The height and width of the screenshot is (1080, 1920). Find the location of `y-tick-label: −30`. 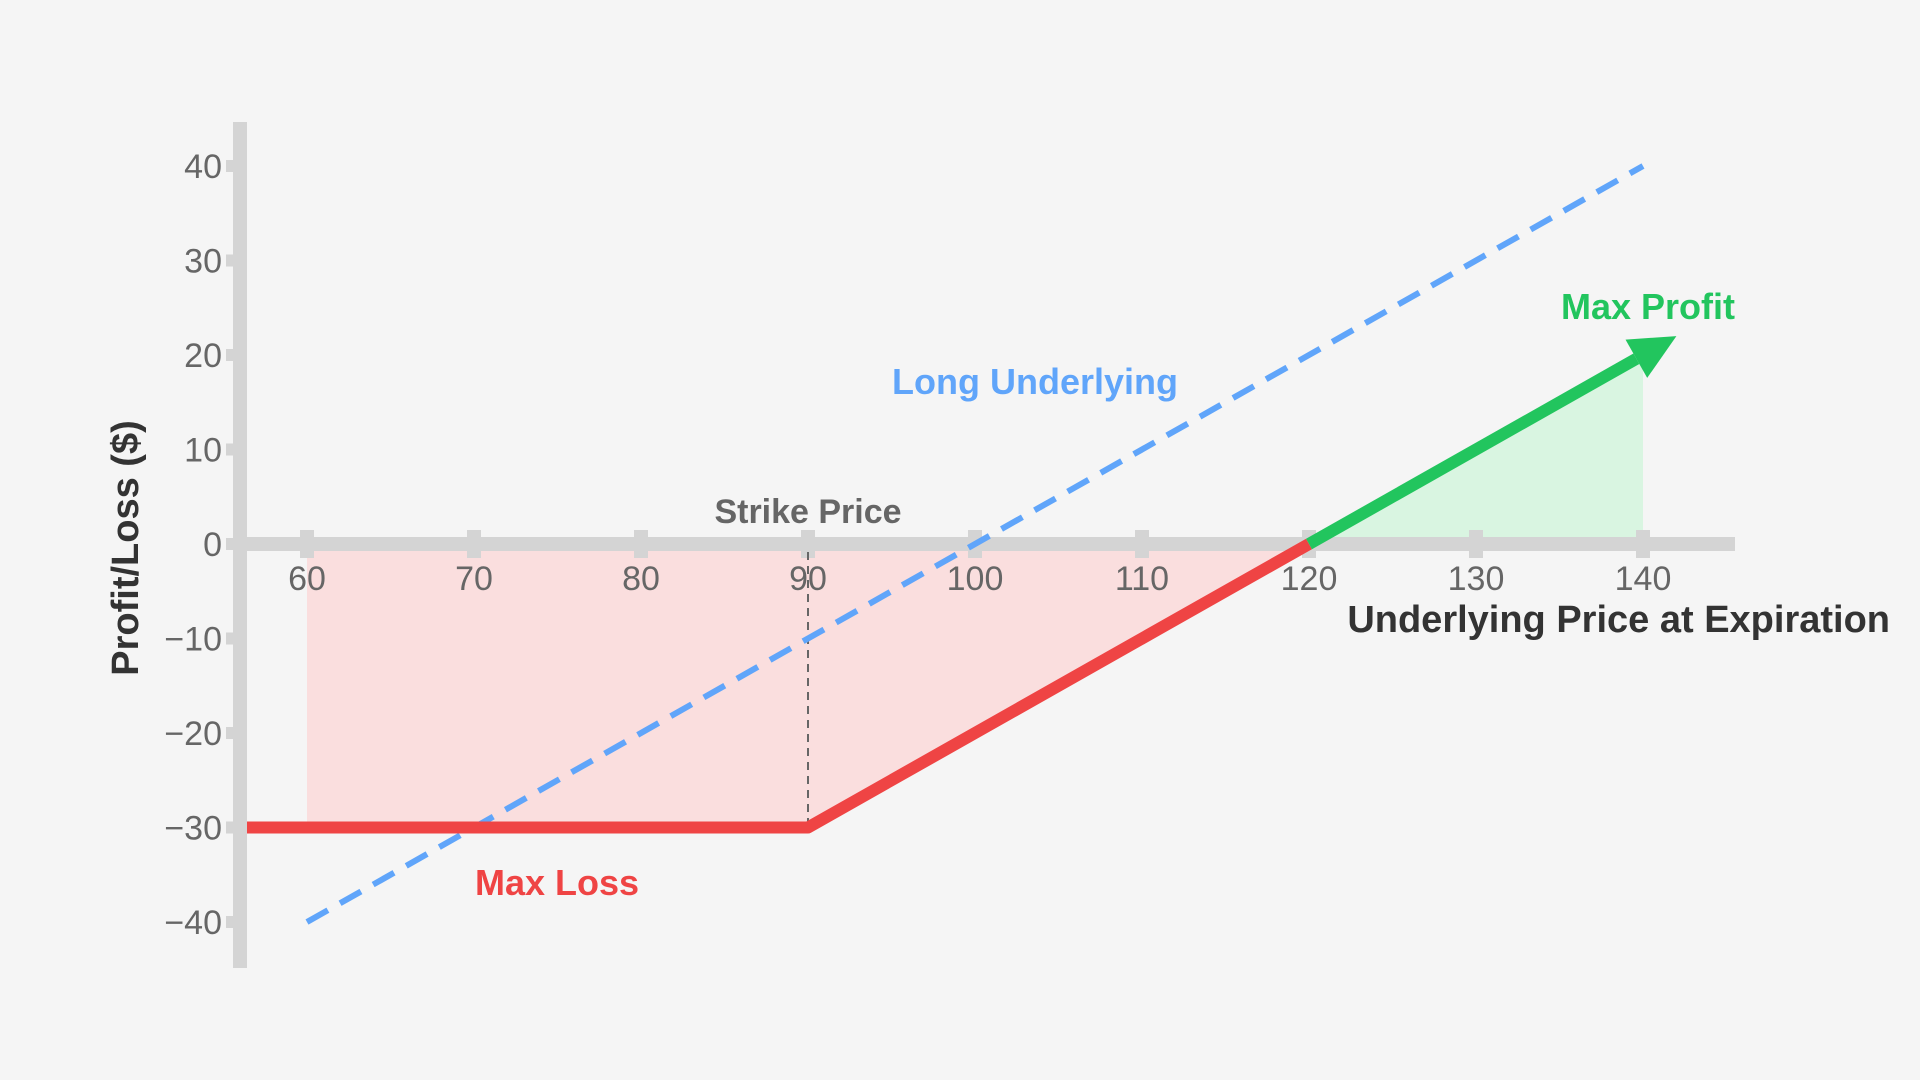

y-tick-label: −30 is located at coordinates (193, 829).